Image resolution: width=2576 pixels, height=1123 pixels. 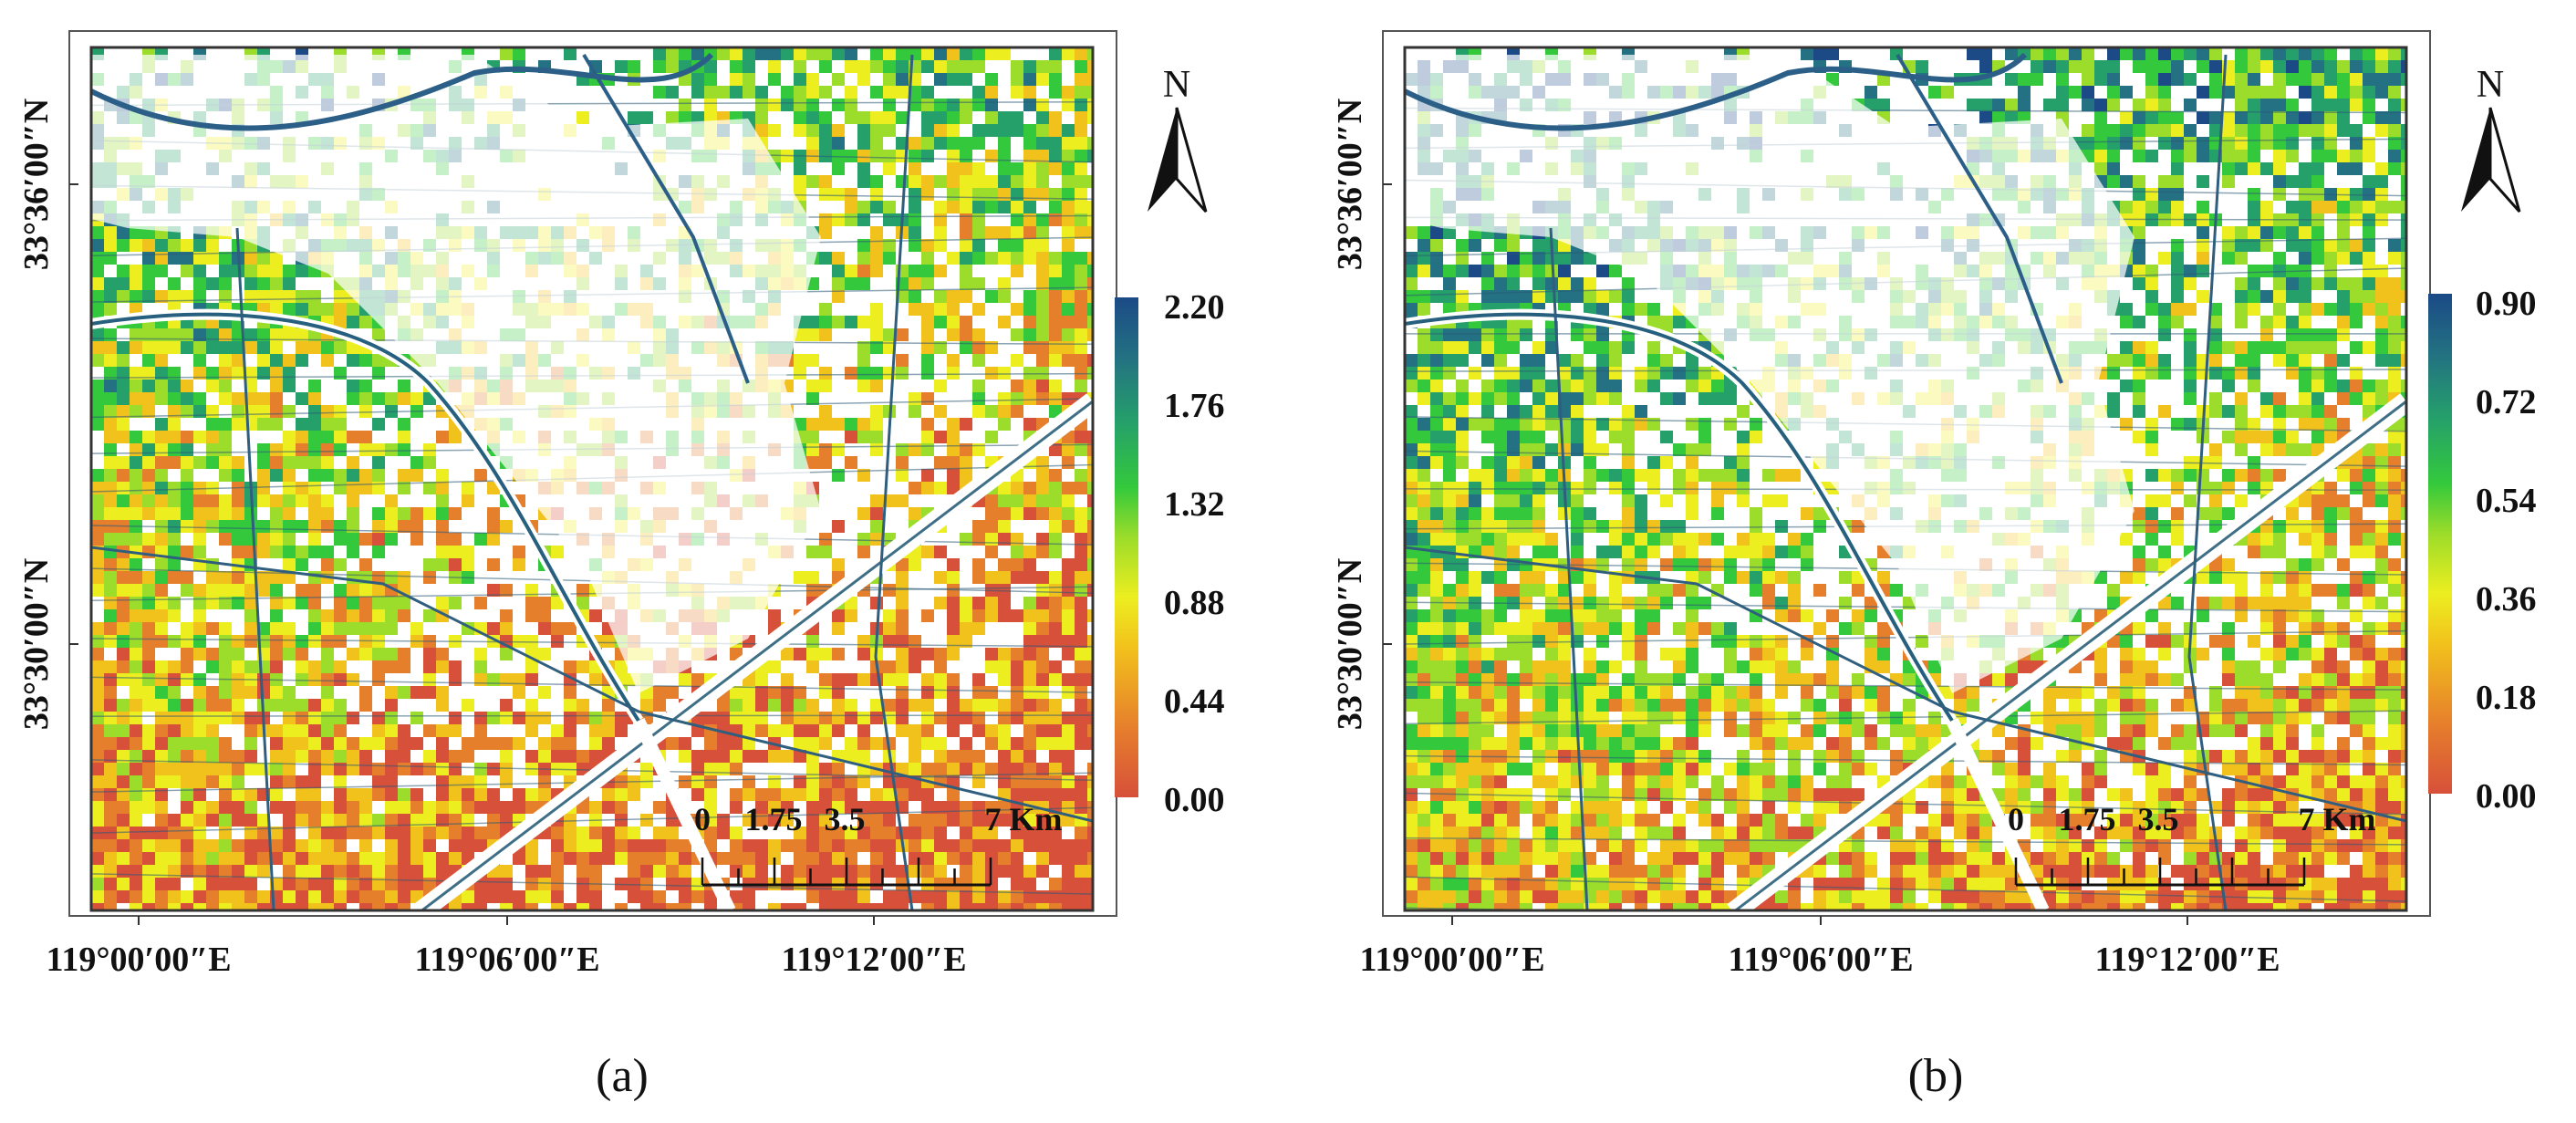 I want to click on color-ramp-a, so click(x=1126, y=547).